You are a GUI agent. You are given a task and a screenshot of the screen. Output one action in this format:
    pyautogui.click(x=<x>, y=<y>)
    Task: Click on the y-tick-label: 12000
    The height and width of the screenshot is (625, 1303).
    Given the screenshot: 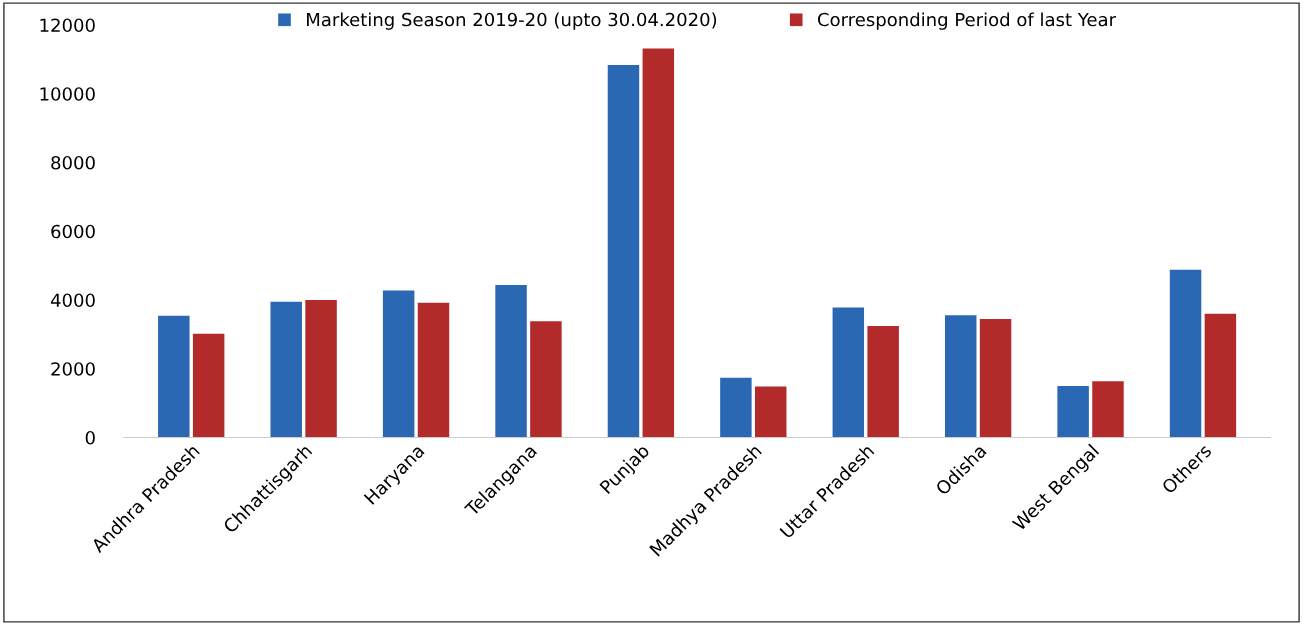 What is the action you would take?
    pyautogui.click(x=67, y=25)
    